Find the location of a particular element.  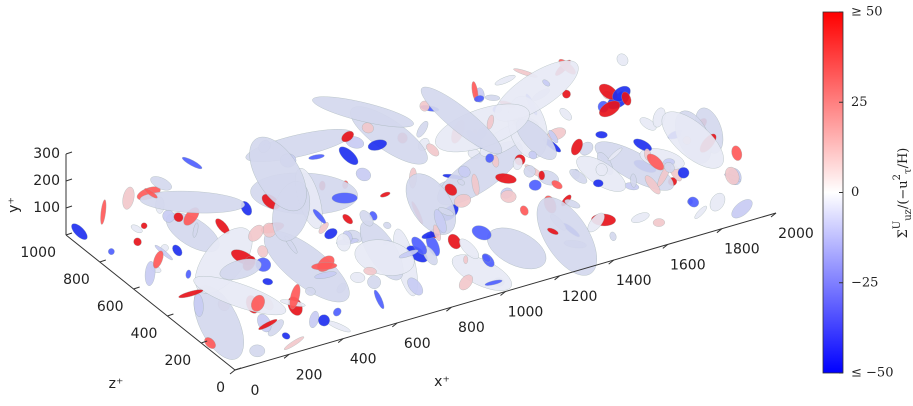

colorbar-tick-label: 25 is located at coordinates (859, 102).